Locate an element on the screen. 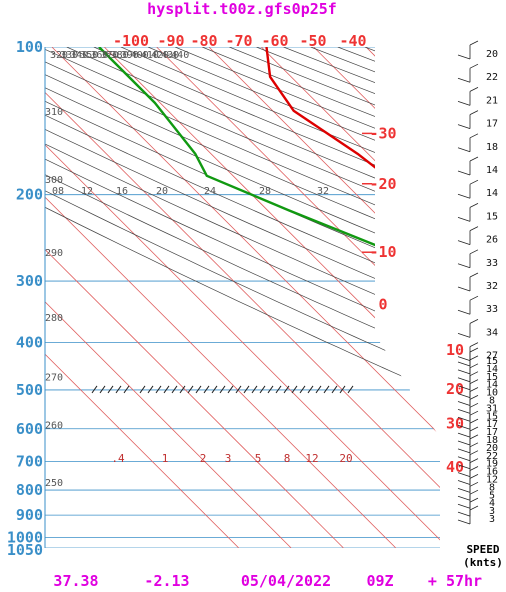 This screenshot has height=592, width=506. wind-speed-value: 33 is located at coordinates (492, 309).